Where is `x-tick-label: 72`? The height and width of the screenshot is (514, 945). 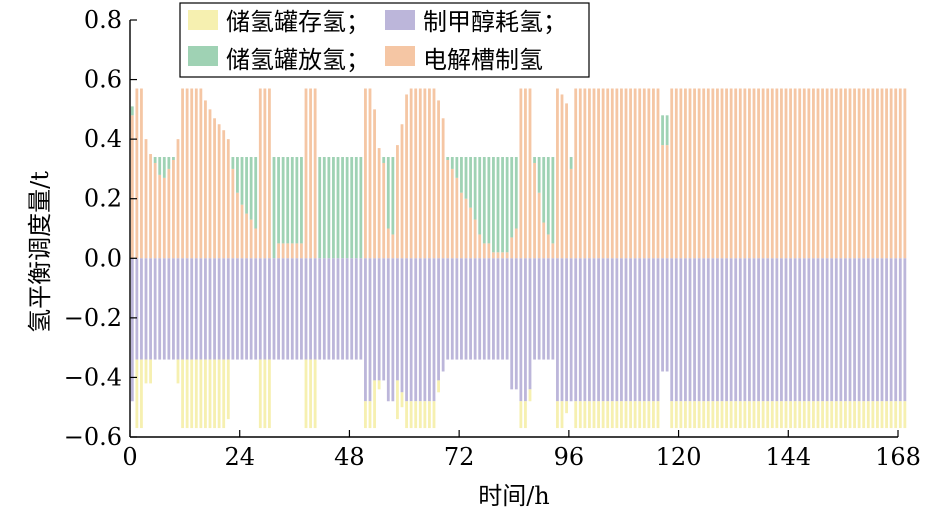 x-tick-label: 72 is located at coordinates (459, 457).